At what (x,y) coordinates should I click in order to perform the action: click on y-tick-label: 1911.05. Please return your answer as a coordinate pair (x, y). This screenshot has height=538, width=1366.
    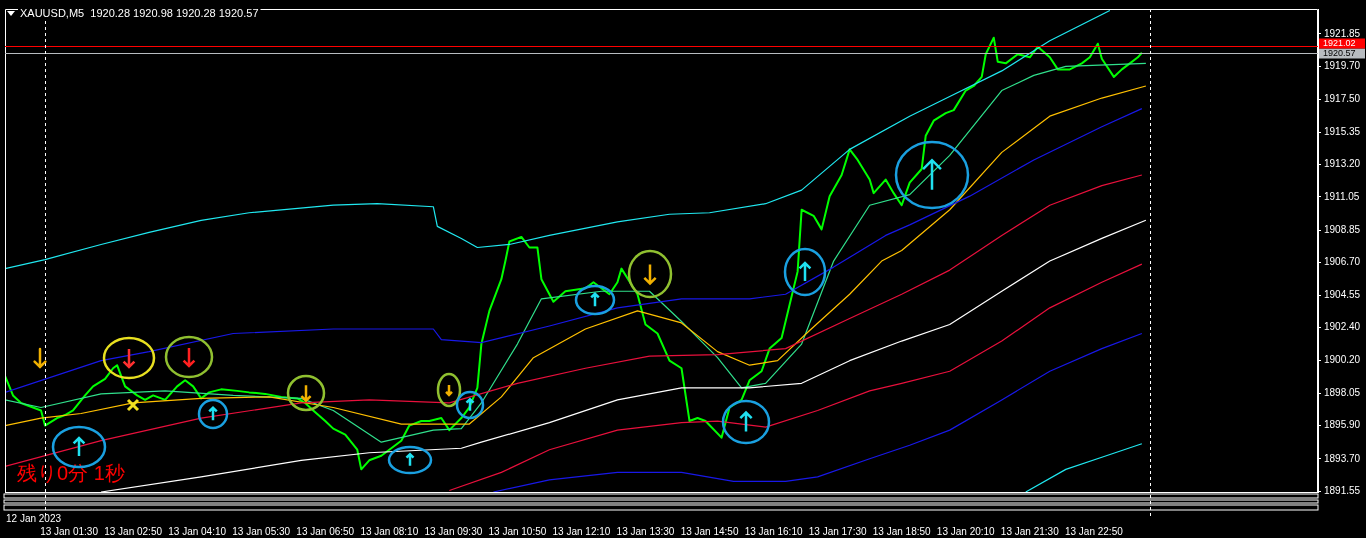
    Looking at the image, I should click on (1342, 196).